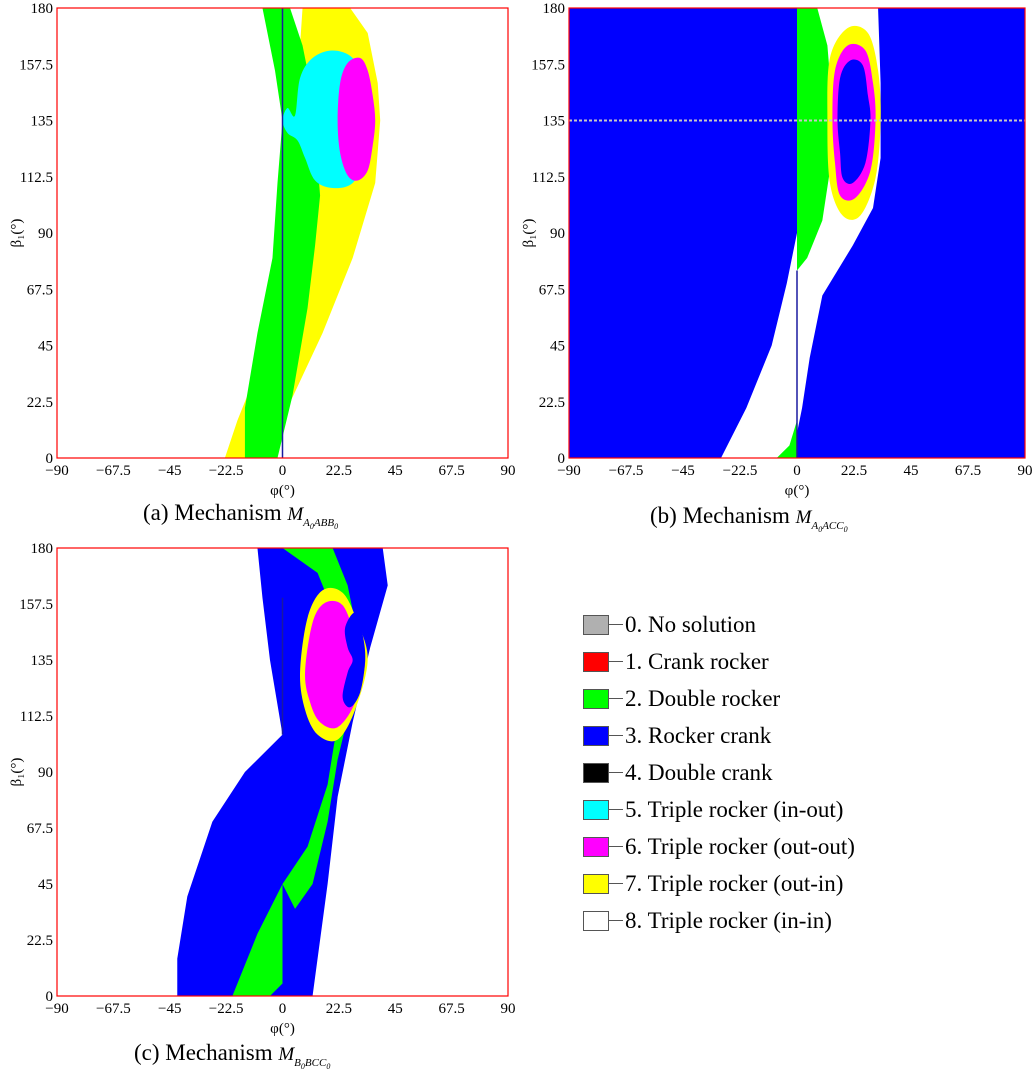 The width and height of the screenshot is (1034, 1076). Describe the element at coordinates (720, 515) in the screenshot. I see `caption-b-prefix: (b) Mechanism` at that location.